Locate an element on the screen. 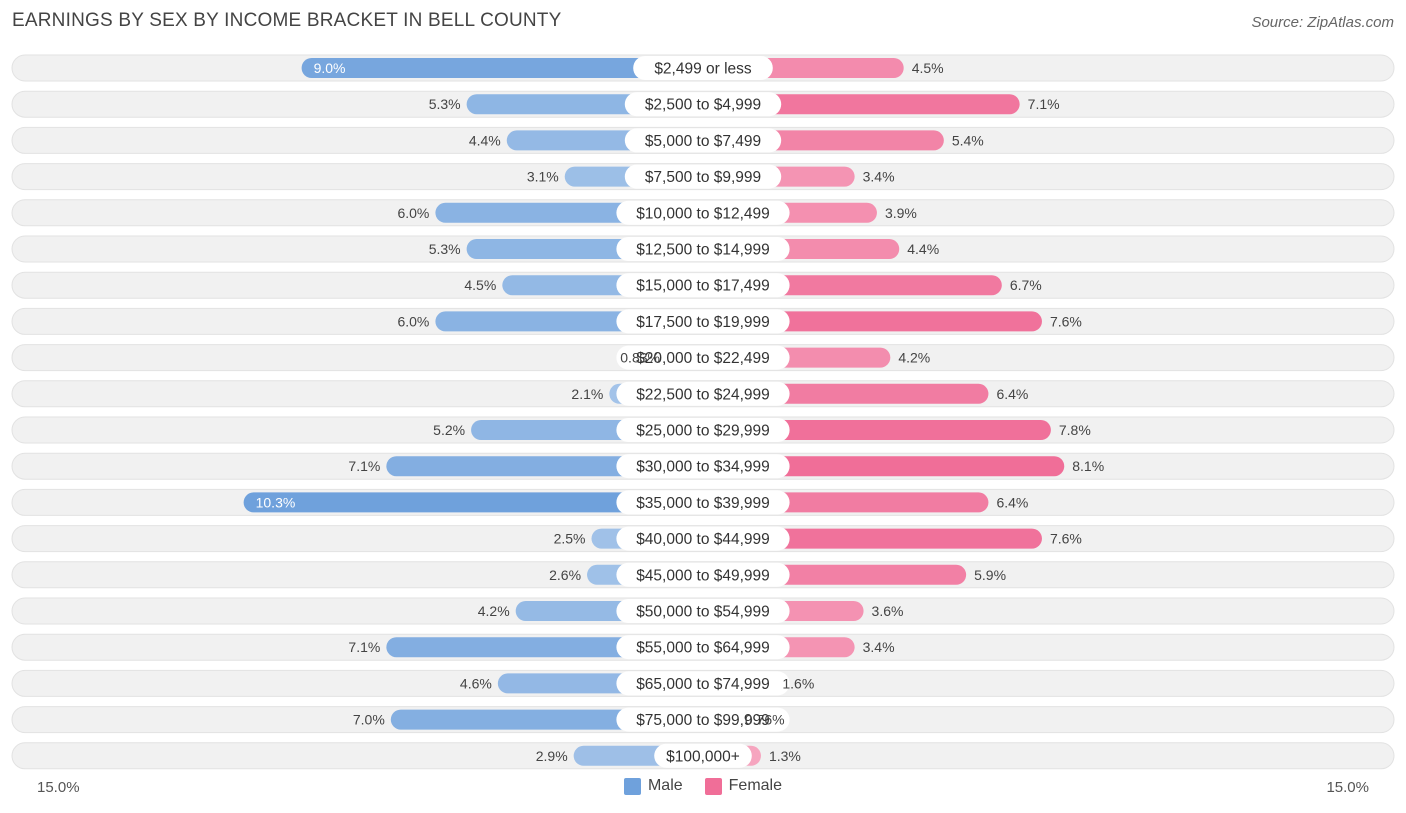  male-value-label: 3.1% is located at coordinates (543, 177).